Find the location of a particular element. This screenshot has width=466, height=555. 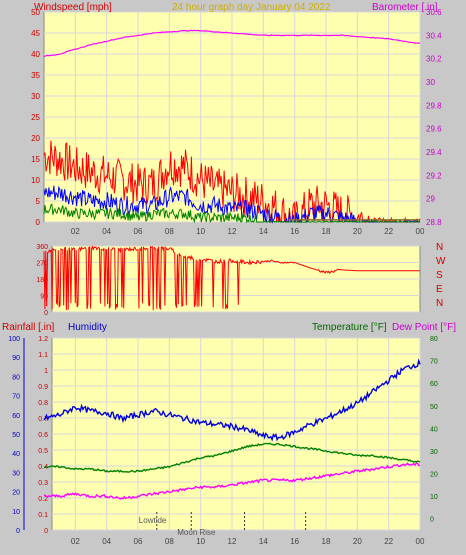

humidity-y-tick-label: 40 is located at coordinates (16, 454).